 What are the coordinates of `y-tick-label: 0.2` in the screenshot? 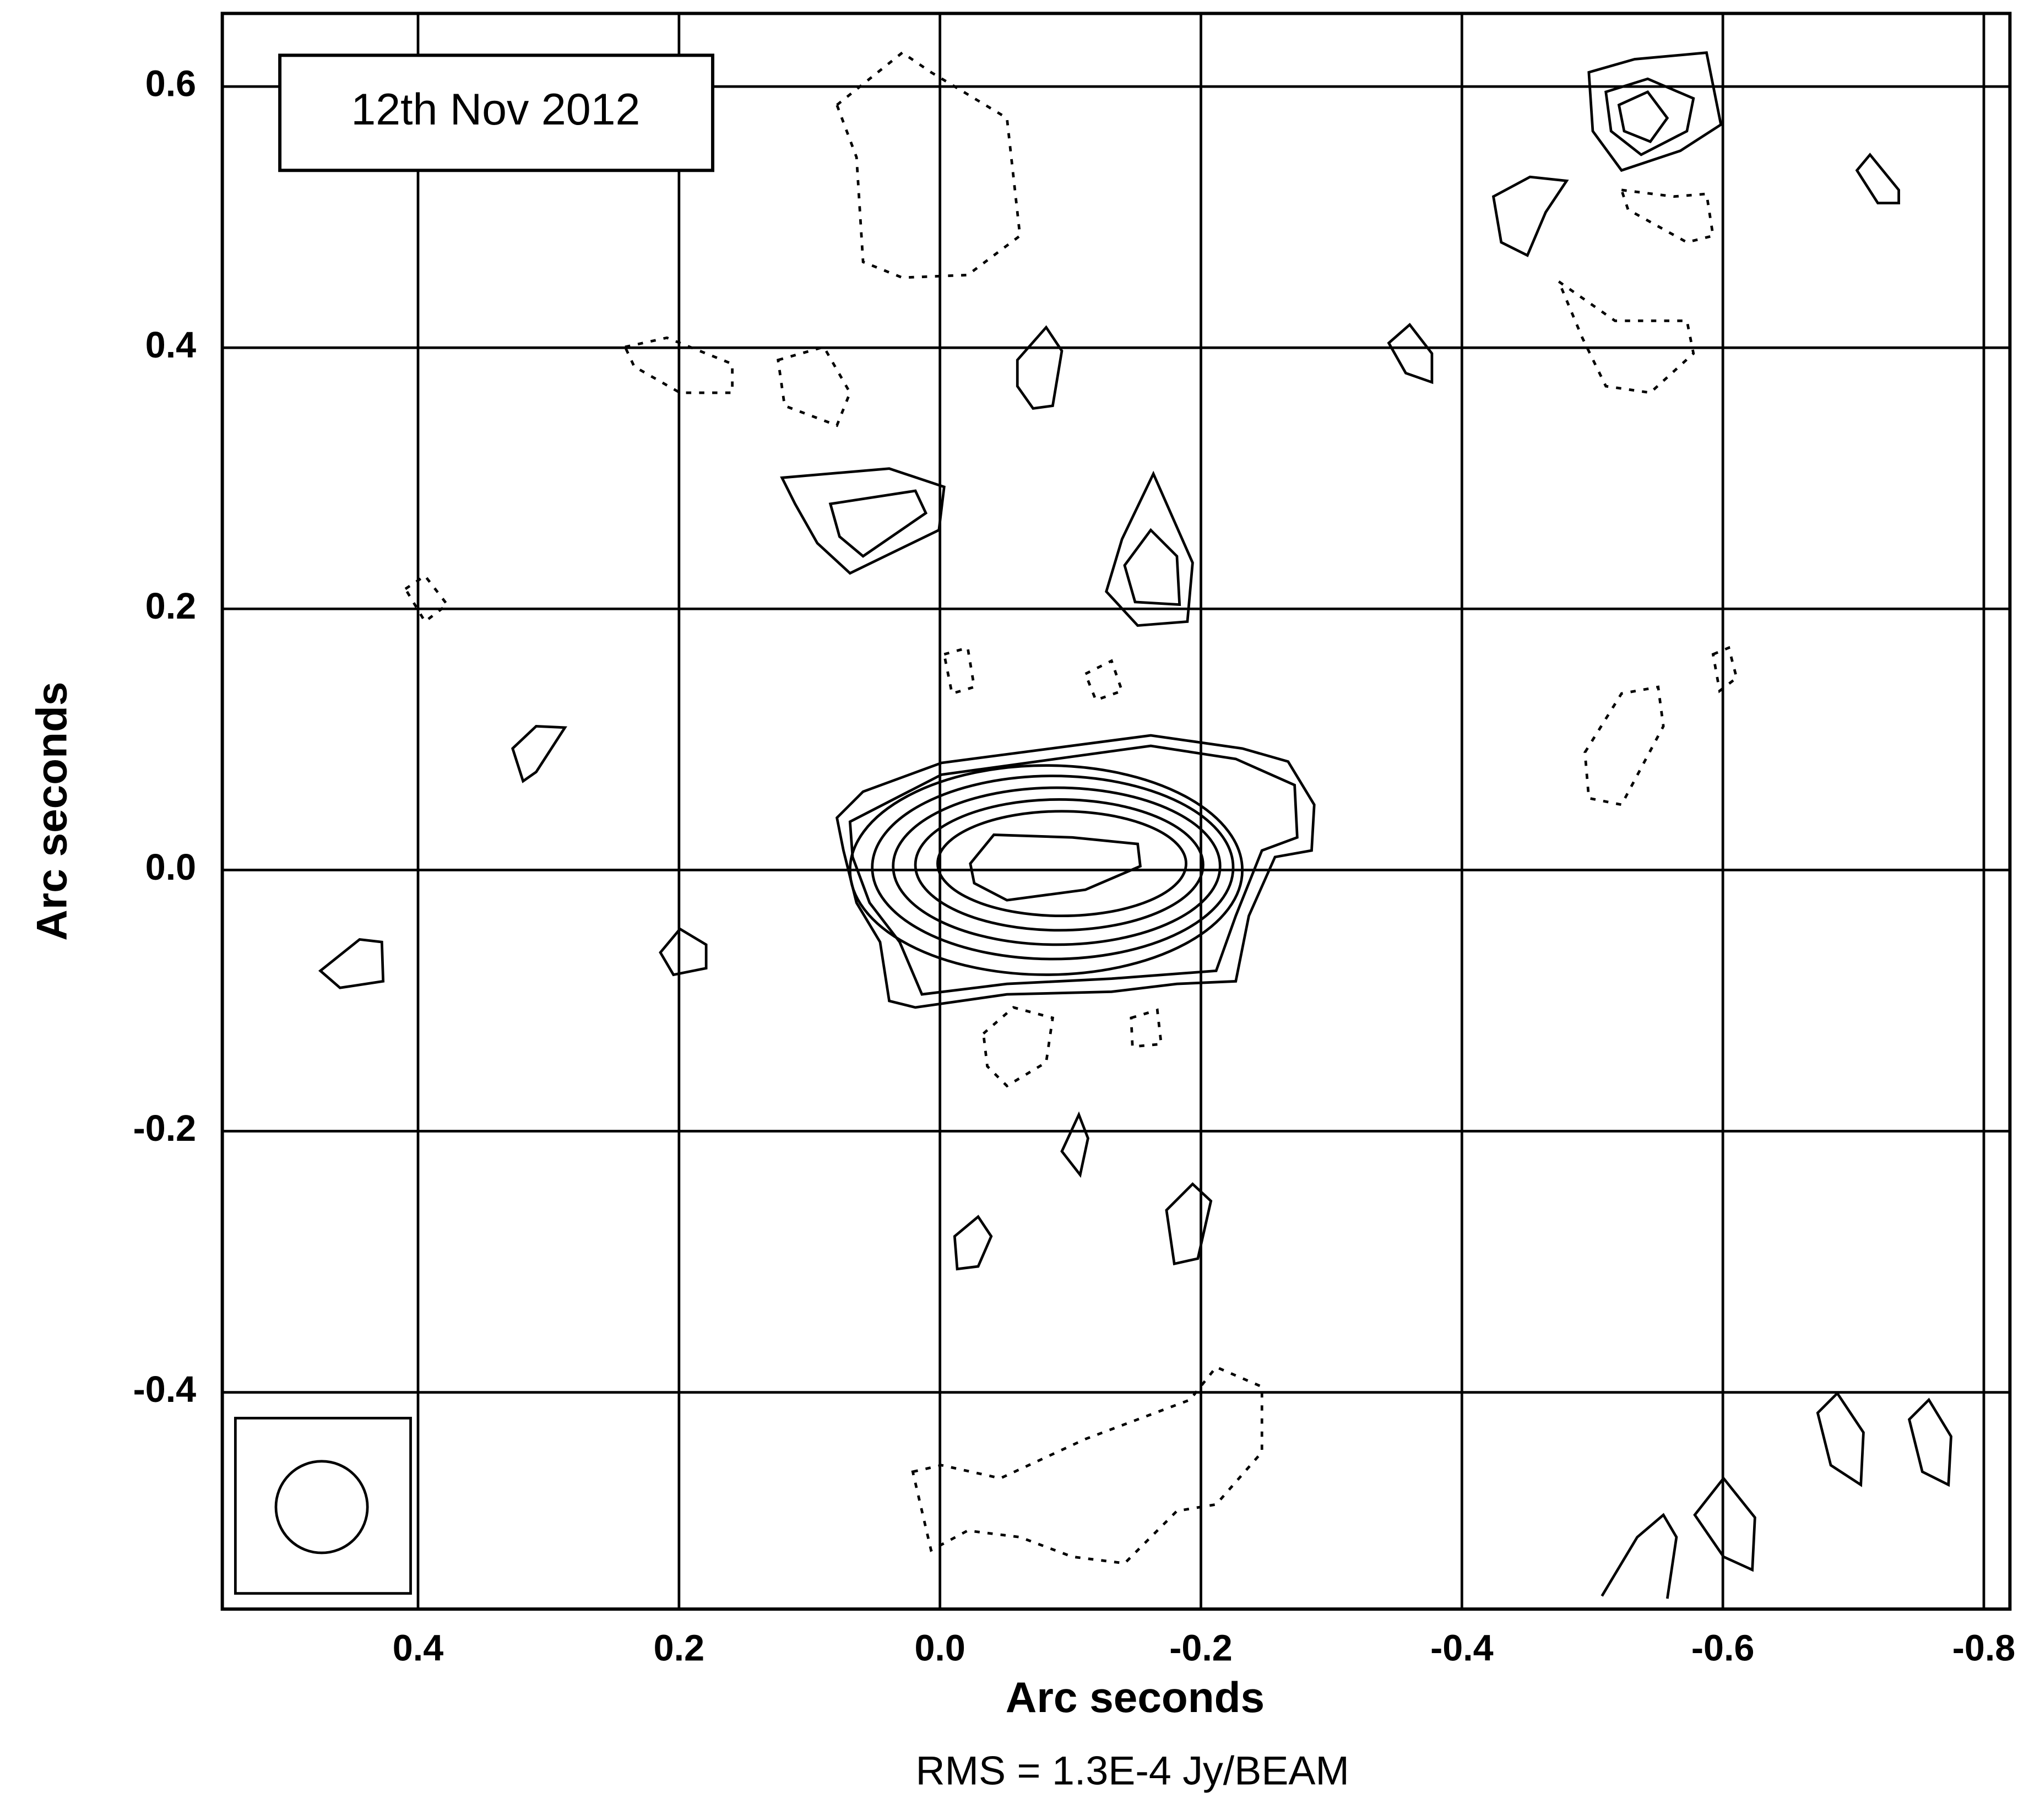 It's located at (170, 606).